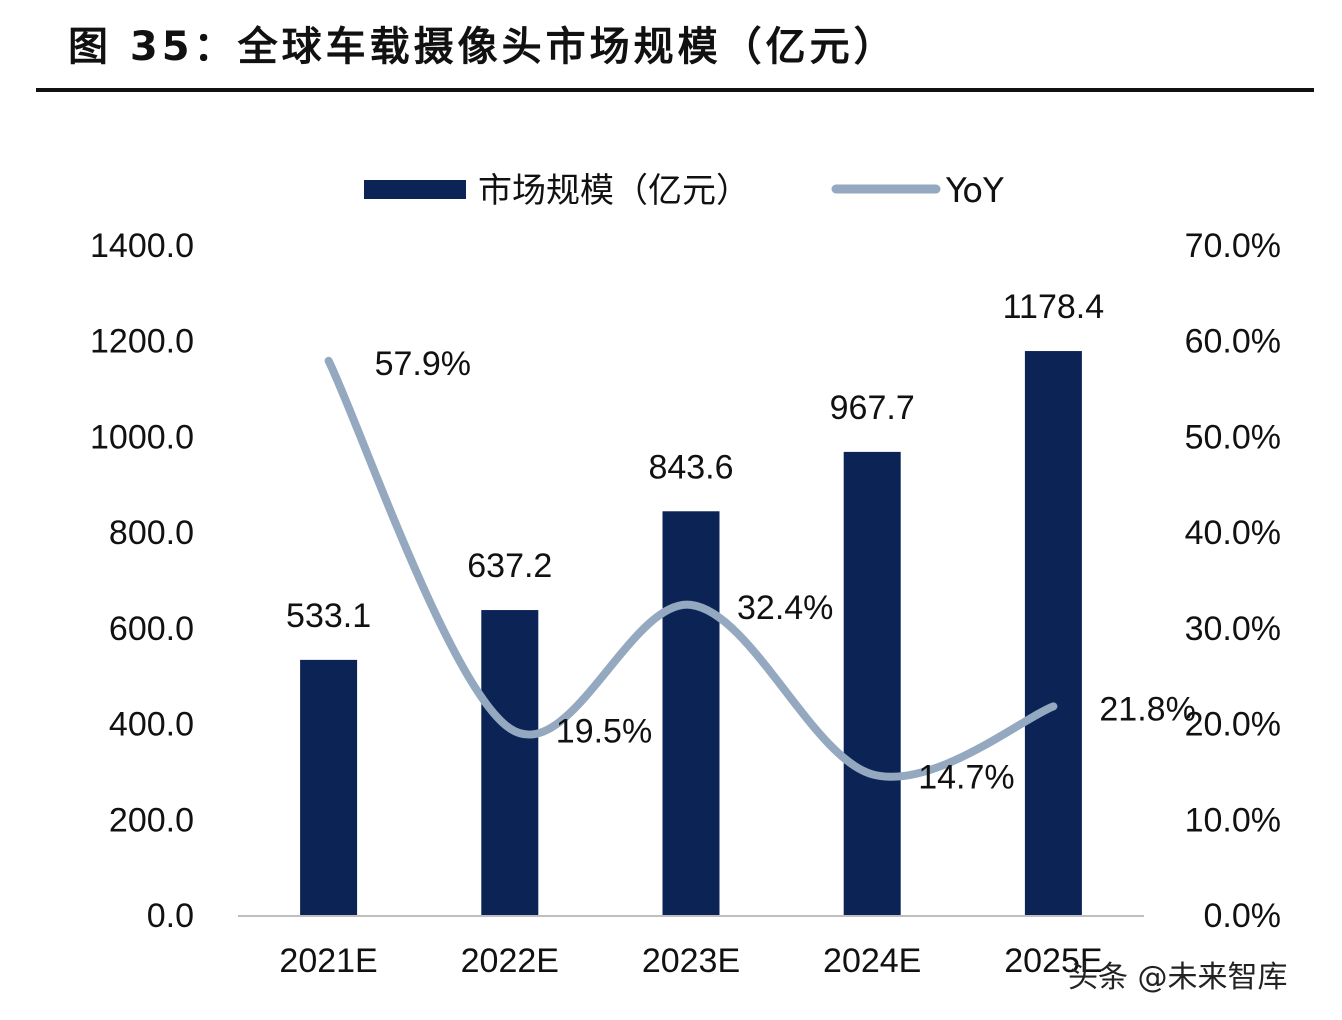 Image resolution: width=1342 pixels, height=1020 pixels. Describe the element at coordinates (509, 566) in the screenshot. I see `bar-value-label: 637.2` at that location.